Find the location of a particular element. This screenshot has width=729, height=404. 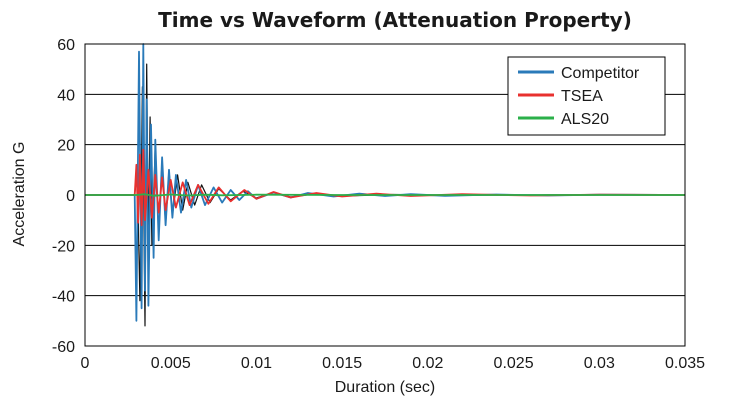

series-line-als20 is located at coordinates (385, 195).